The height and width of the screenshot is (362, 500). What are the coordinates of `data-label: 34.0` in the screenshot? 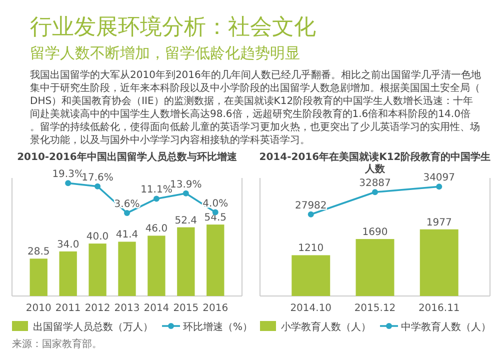 It's located at (68, 244).